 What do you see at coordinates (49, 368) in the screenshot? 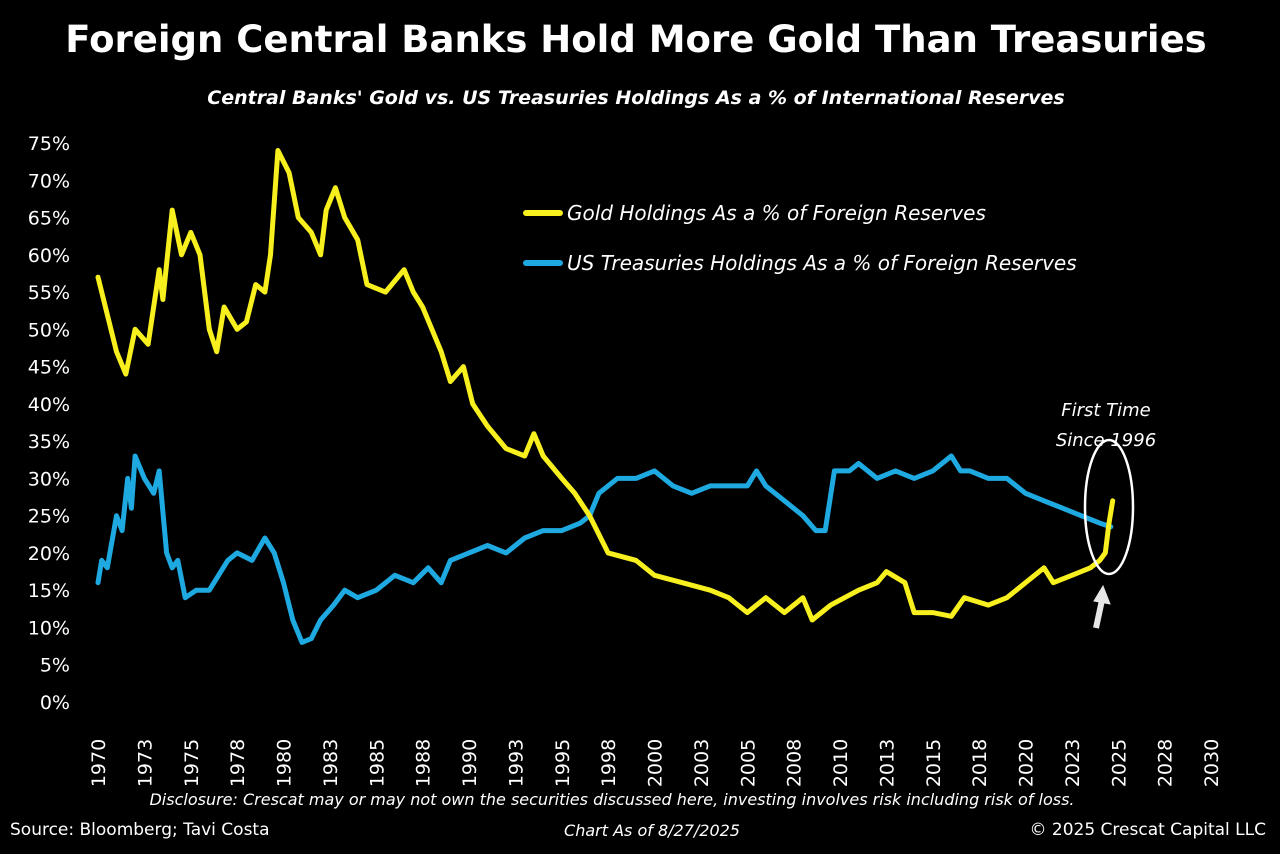
I see `y-tick-label: 45%` at bounding box center [49, 368].